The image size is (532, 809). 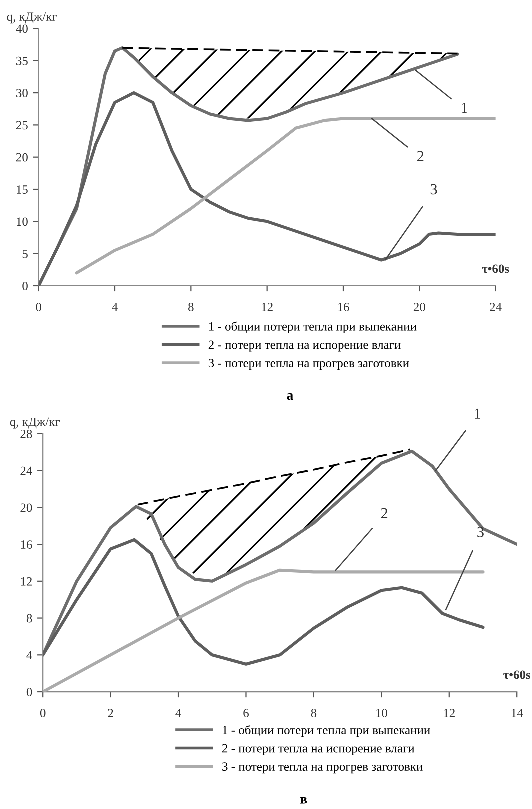 I want to click on y-tick-label: 16, so click(x=26, y=545).